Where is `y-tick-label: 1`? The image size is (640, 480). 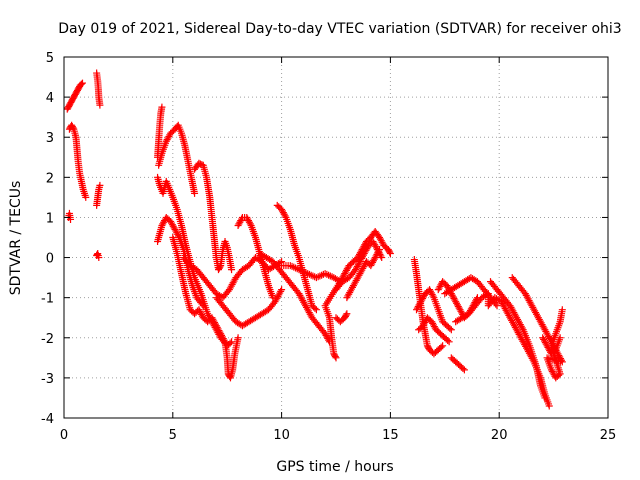 y-tick-label: 1 is located at coordinates (50, 218).